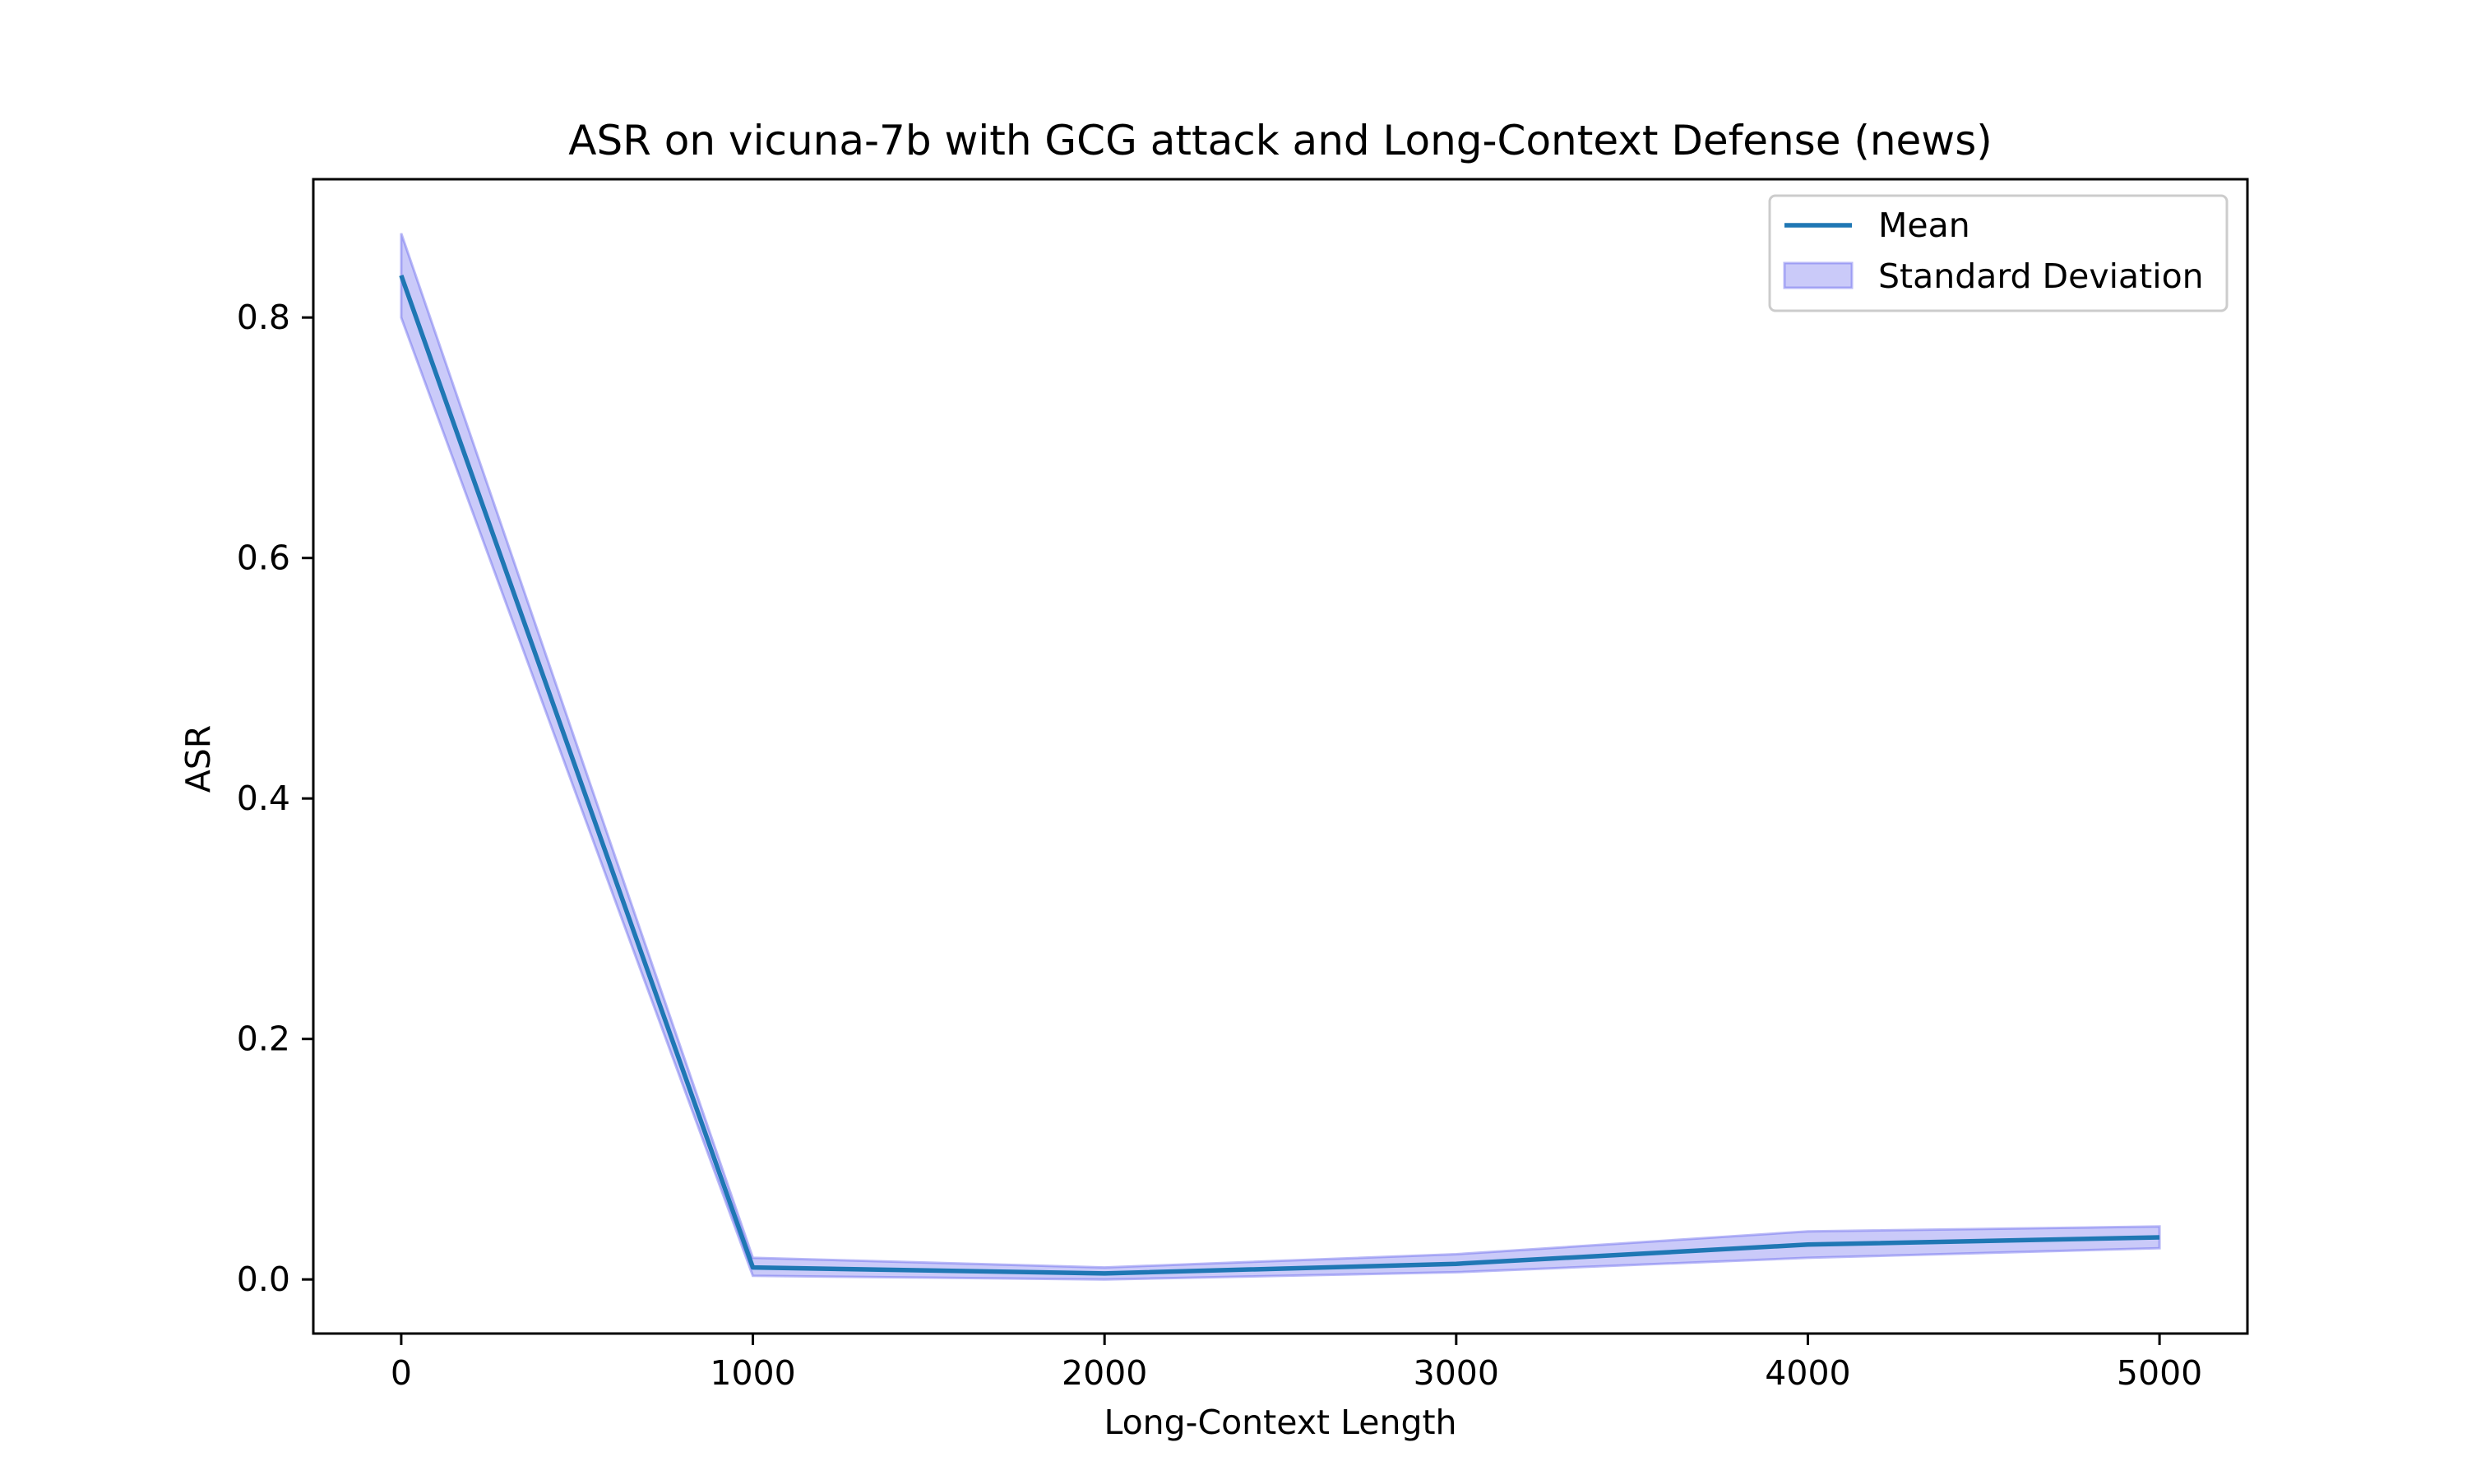 The image size is (2467, 1484). I want to click on y-tick-label: 0.4, so click(263, 798).